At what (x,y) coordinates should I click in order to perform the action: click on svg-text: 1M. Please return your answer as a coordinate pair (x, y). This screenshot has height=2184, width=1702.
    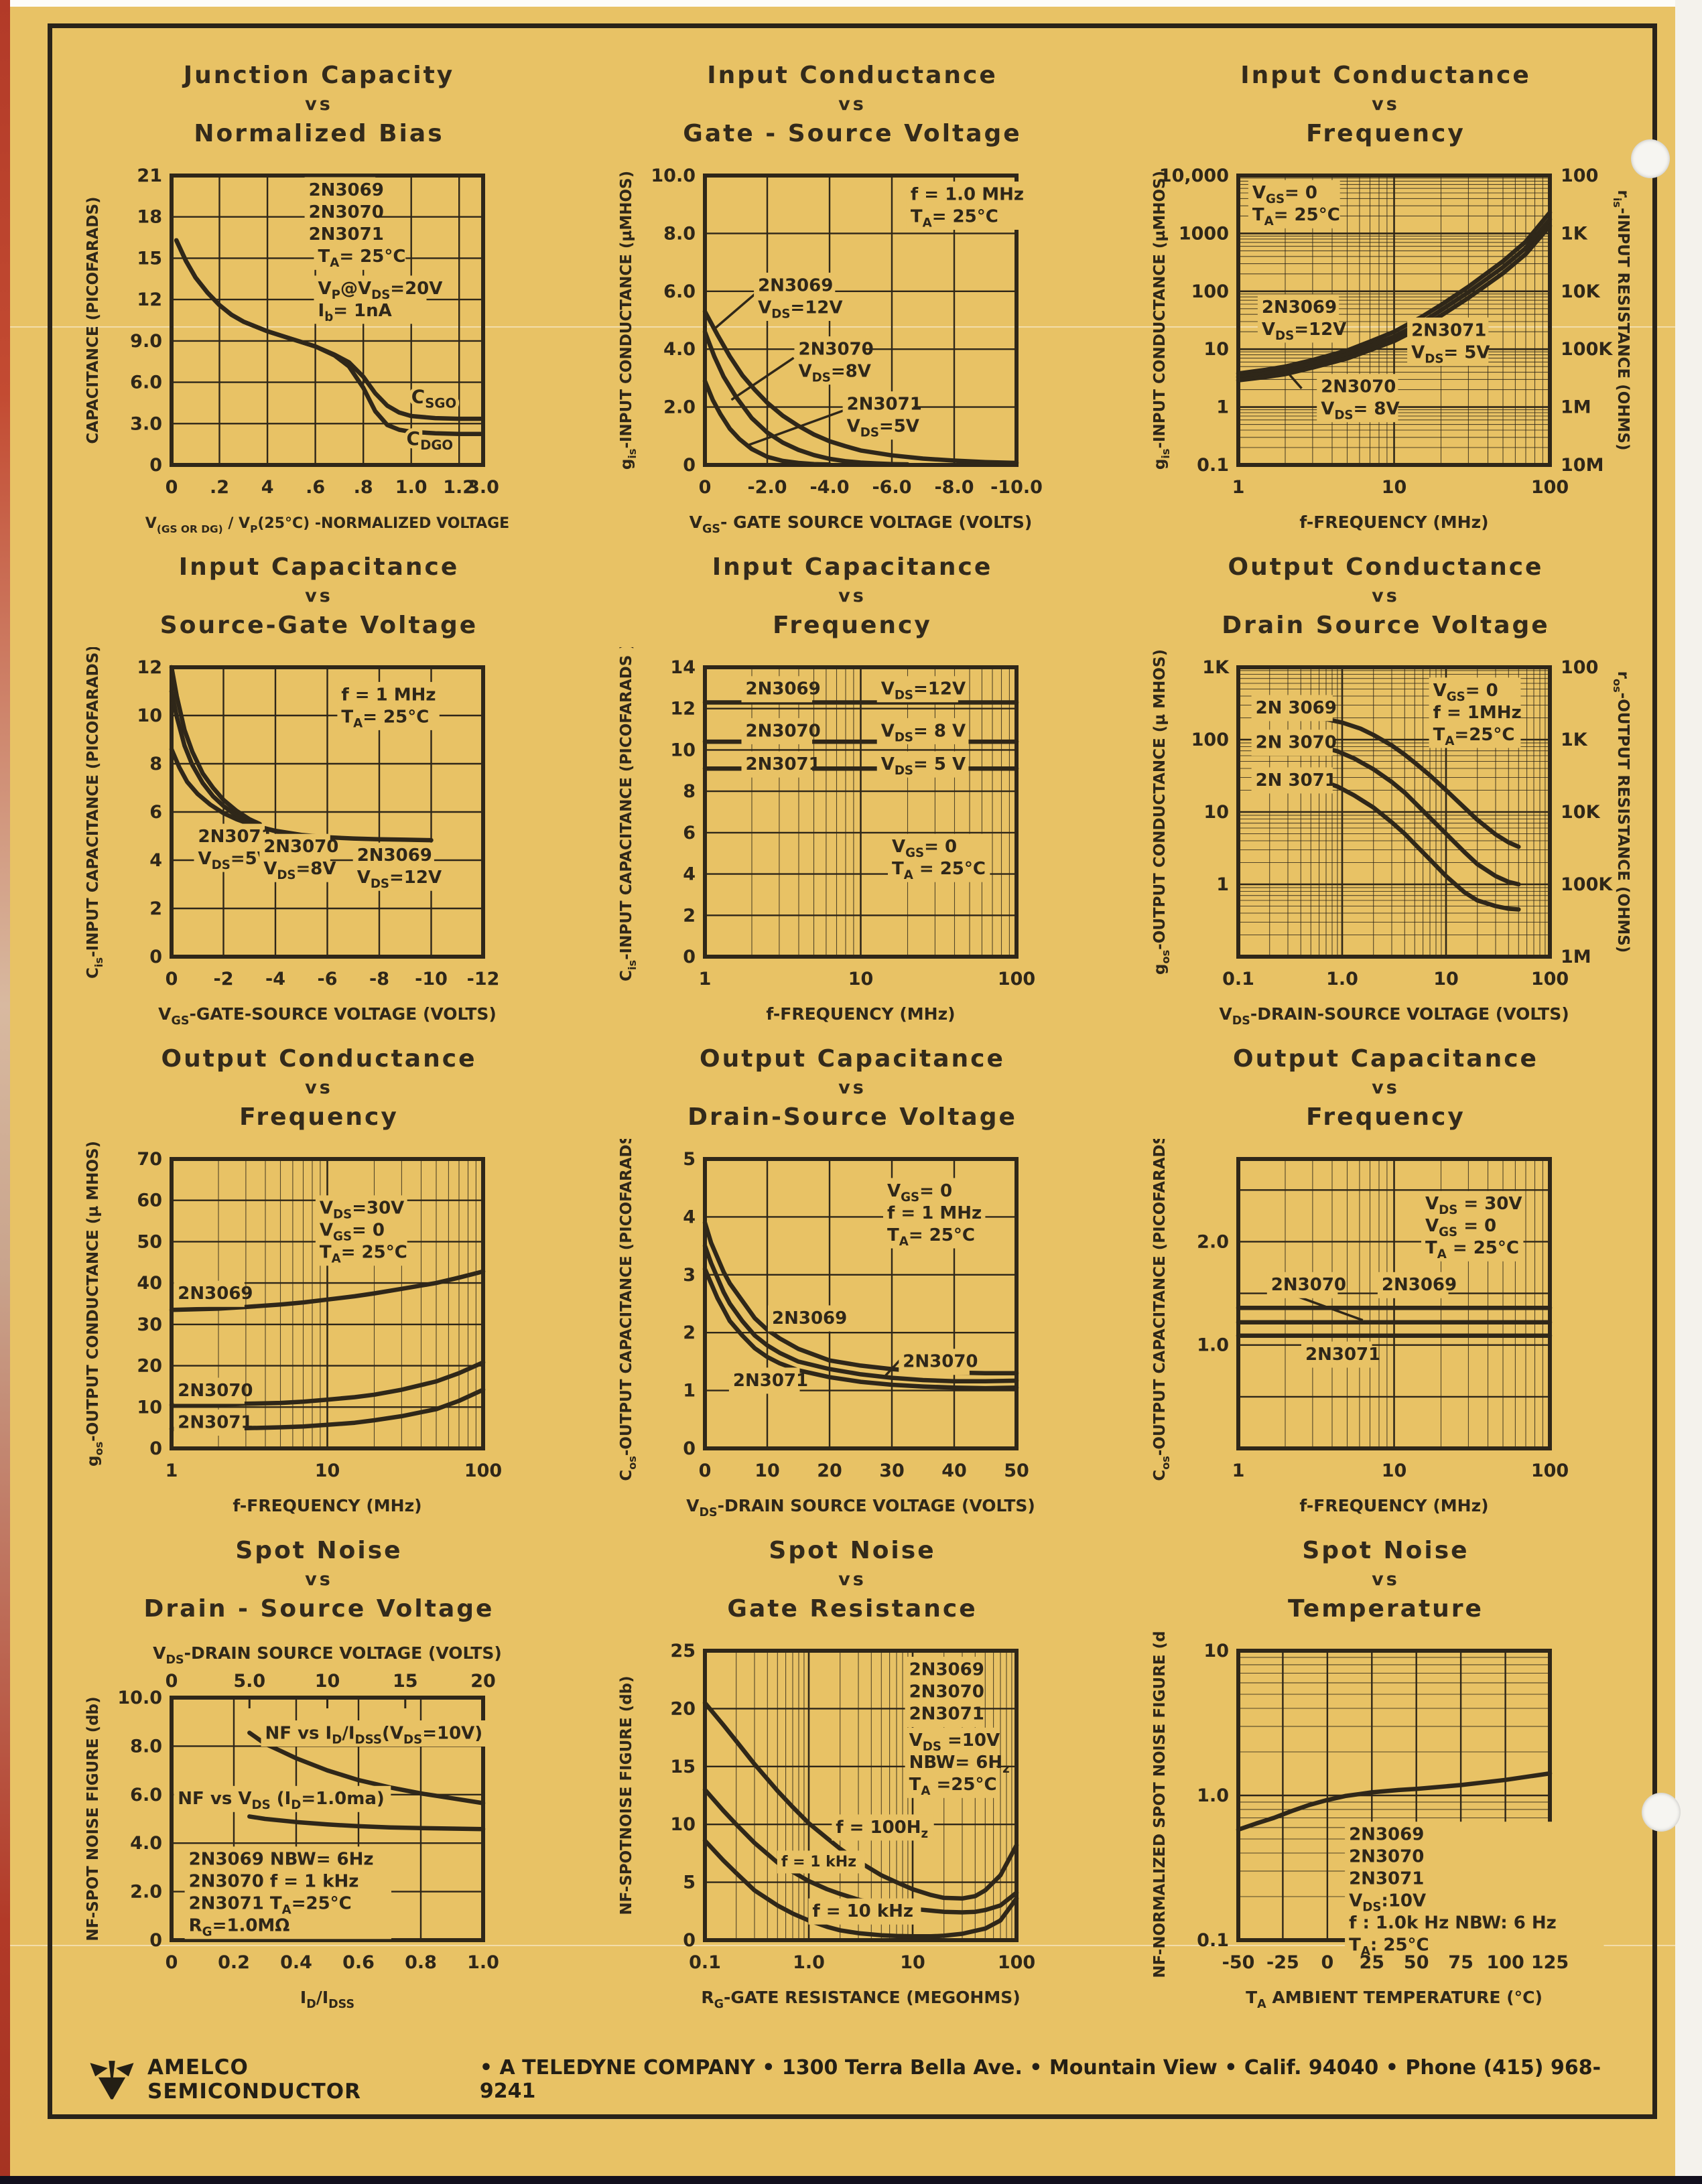
    Looking at the image, I should click on (1576, 957).